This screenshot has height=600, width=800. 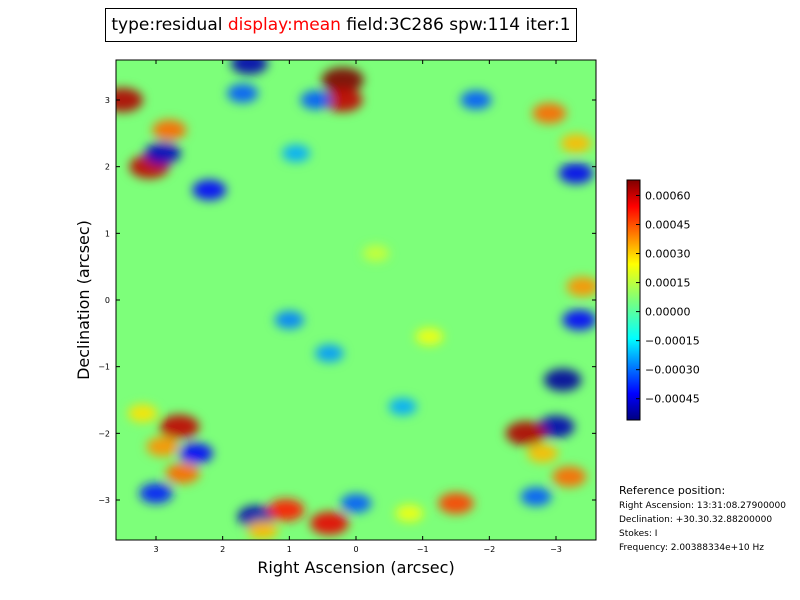 I want to click on x-tick-label-4: −1, so click(x=423, y=549).